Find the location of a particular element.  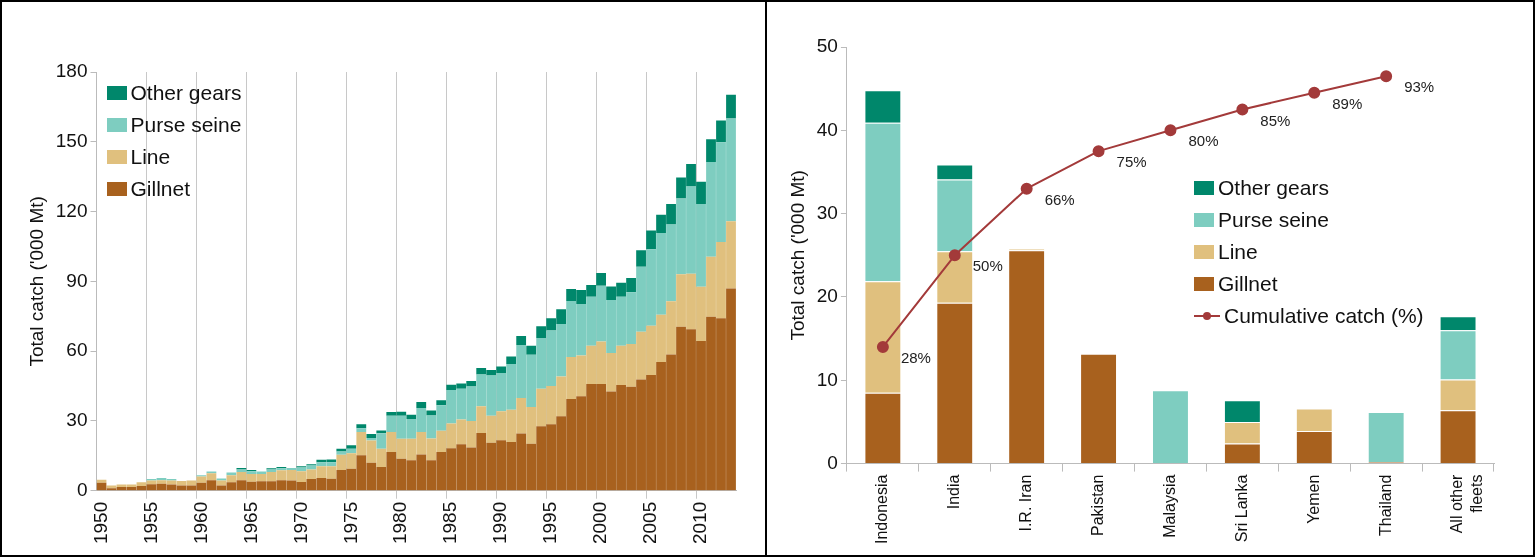

data-label: 80% is located at coordinates (1203, 141).